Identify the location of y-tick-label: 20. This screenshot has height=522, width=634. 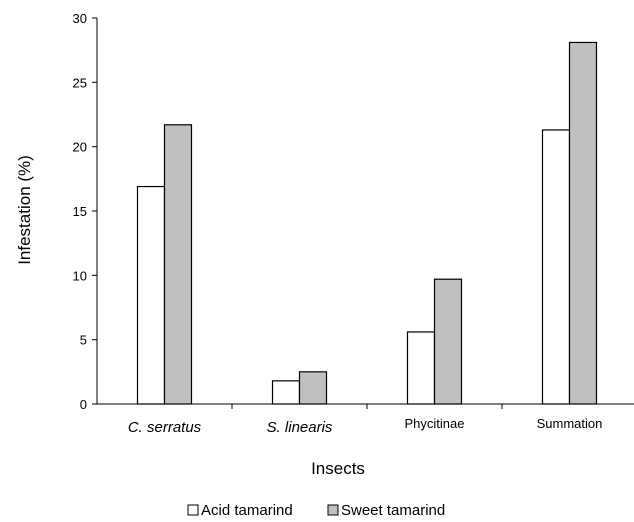
(80, 147).